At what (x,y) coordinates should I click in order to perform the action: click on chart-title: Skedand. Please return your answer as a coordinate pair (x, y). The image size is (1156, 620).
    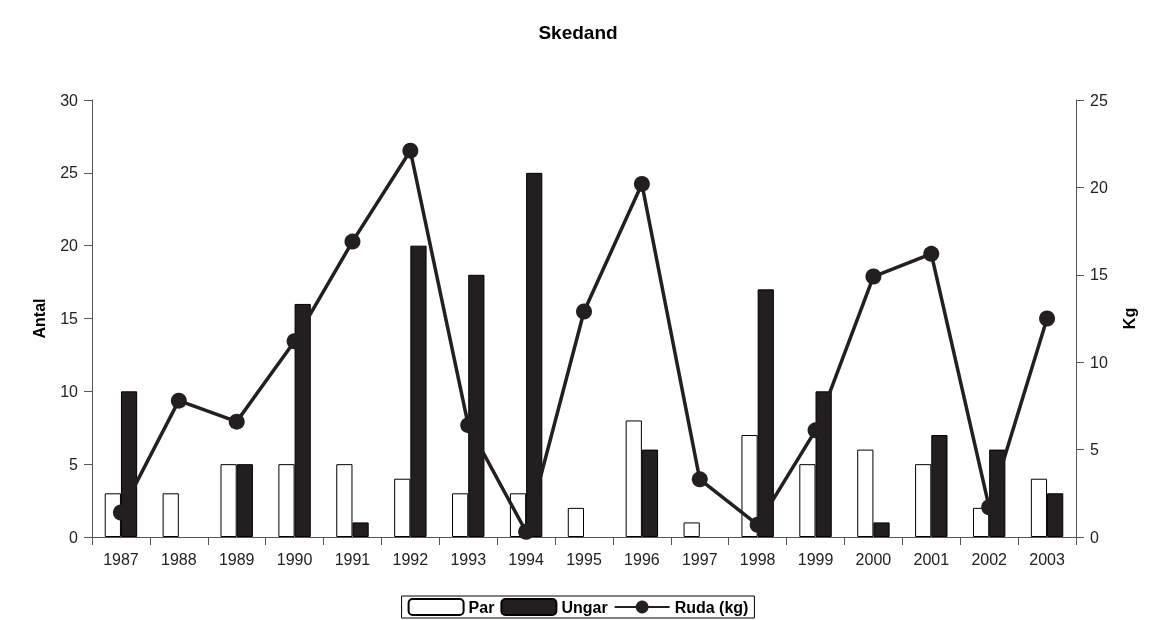
    Looking at the image, I should click on (578, 32).